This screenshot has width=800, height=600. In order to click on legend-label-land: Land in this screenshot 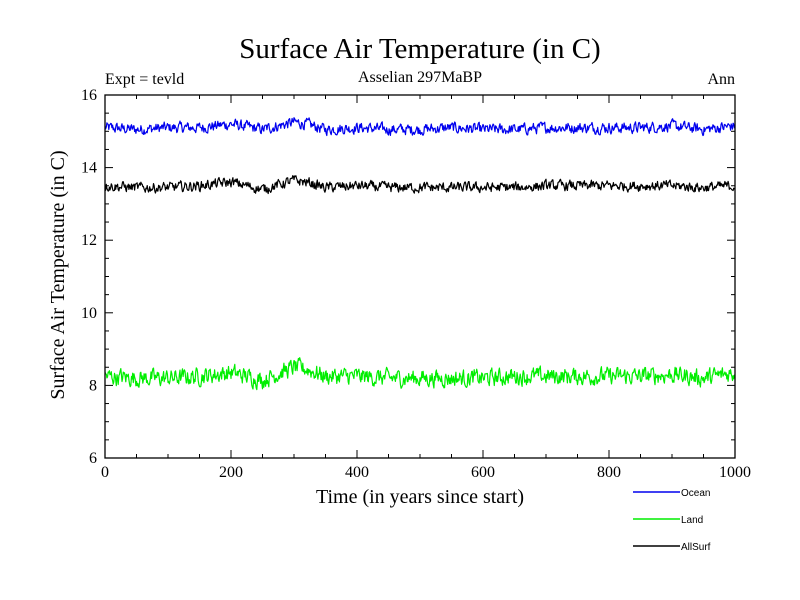, I will do `click(692, 520)`.